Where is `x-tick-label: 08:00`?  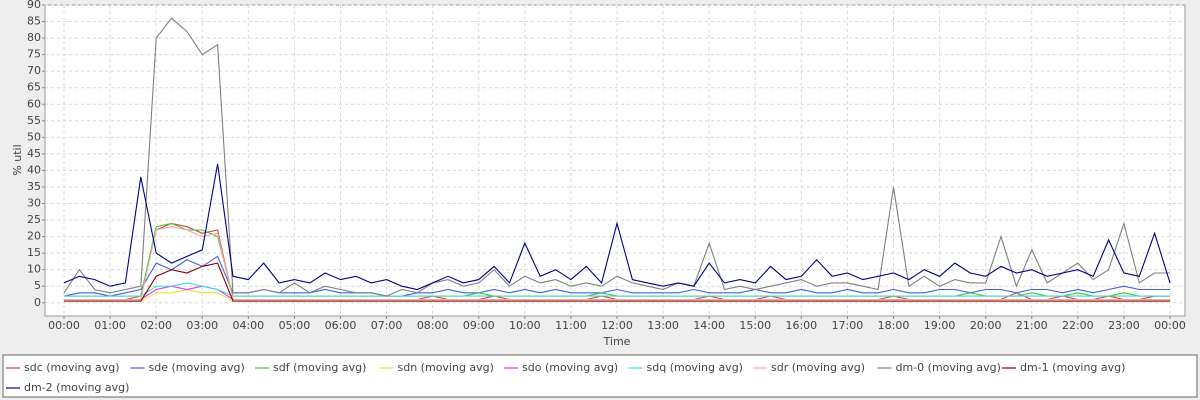
x-tick-label: 08:00 is located at coordinates (433, 325).